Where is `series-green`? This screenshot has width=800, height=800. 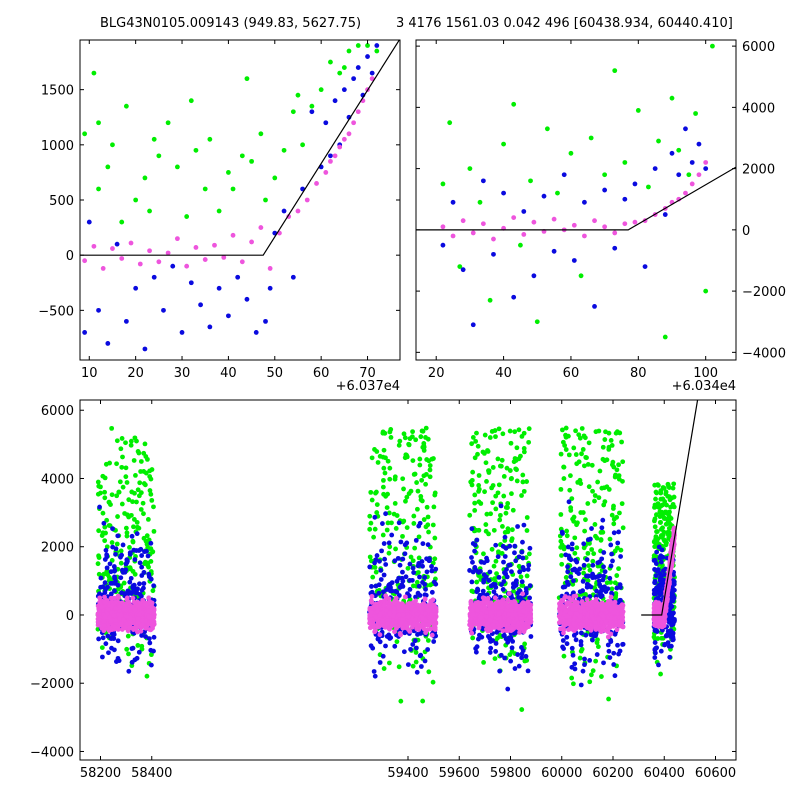 series-green is located at coordinates (577, 191).